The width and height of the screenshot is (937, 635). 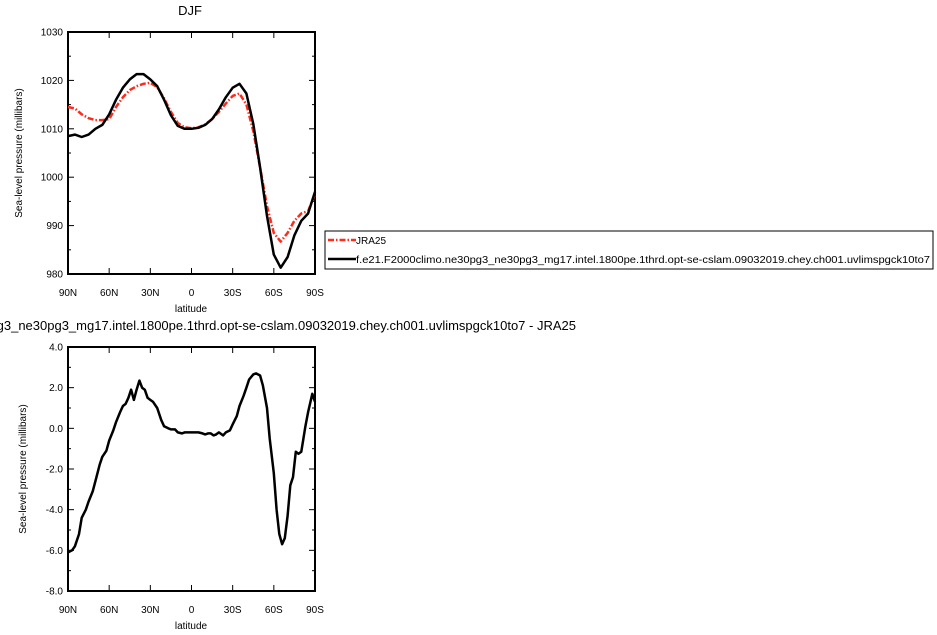 What do you see at coordinates (190, 10) in the screenshot?
I see `top-chart-title: DJF` at bounding box center [190, 10].